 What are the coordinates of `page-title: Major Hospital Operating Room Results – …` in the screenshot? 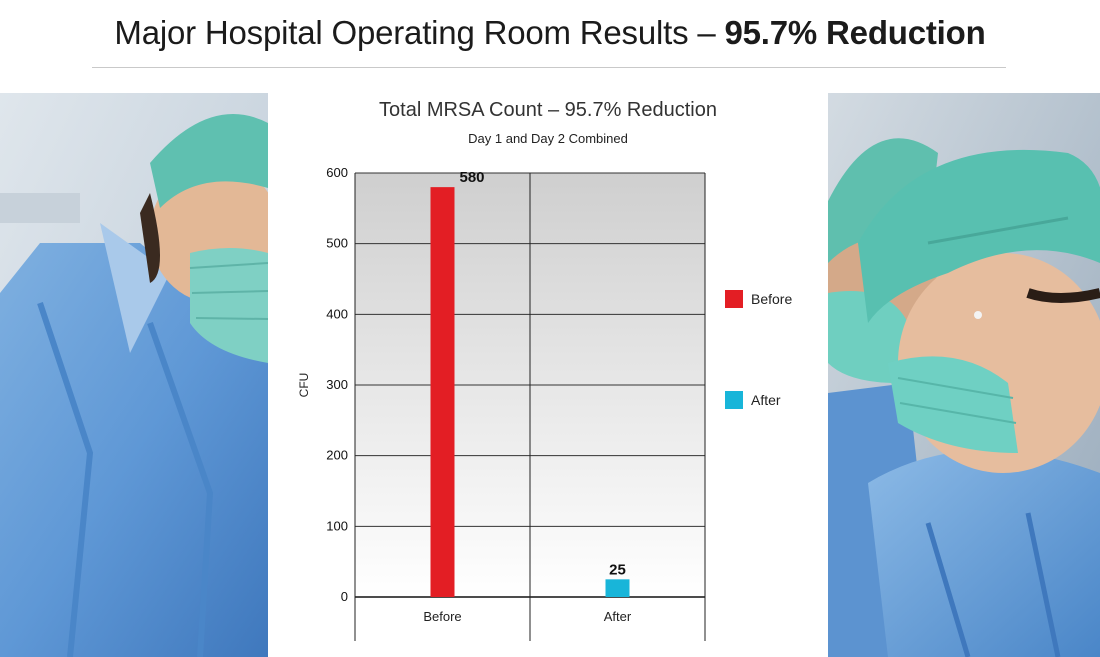 It's located at (550, 33).